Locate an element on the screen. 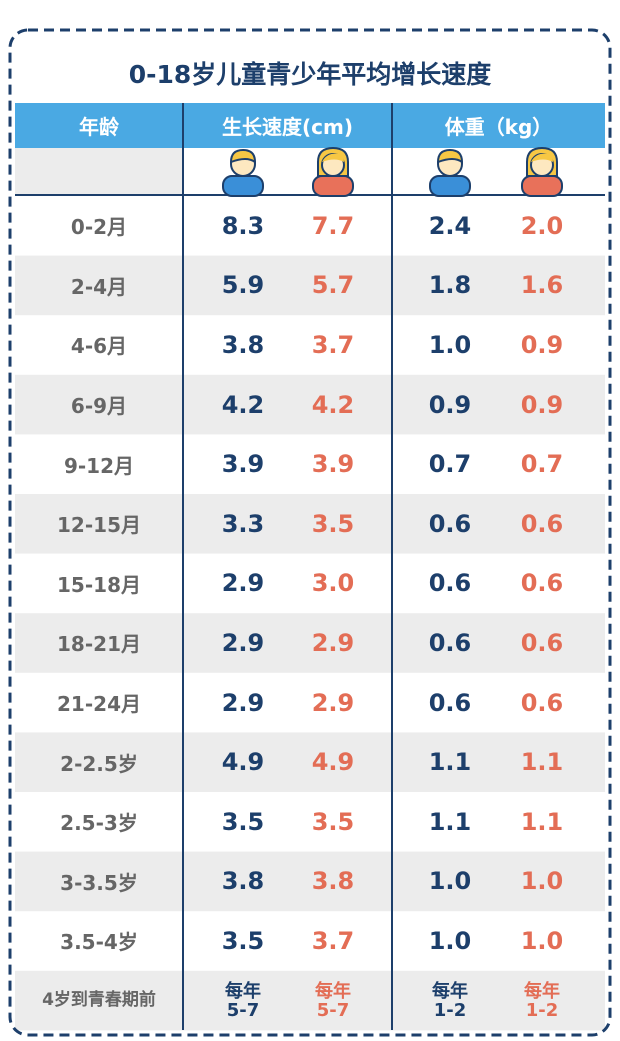 The image size is (620, 1041). header-bar is located at coordinates (310, 125).